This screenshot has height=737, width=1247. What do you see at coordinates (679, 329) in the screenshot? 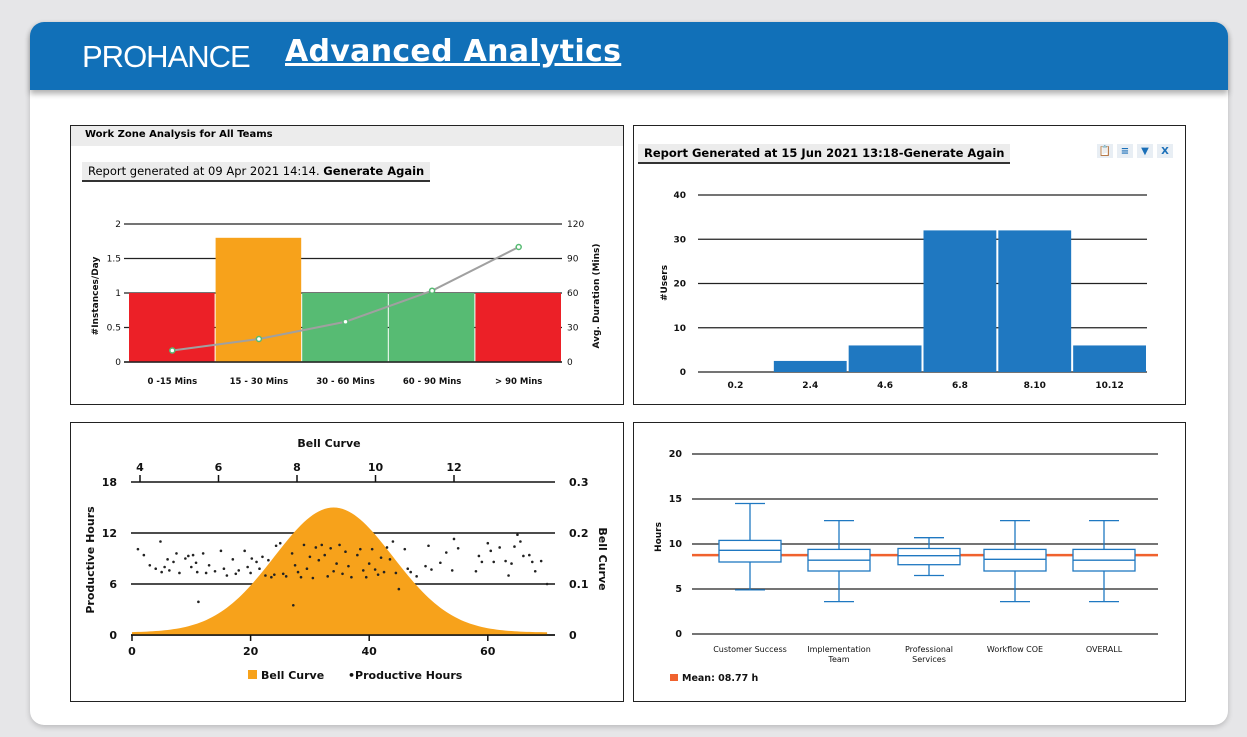
I see `y-tick-label: 10` at bounding box center [679, 329].